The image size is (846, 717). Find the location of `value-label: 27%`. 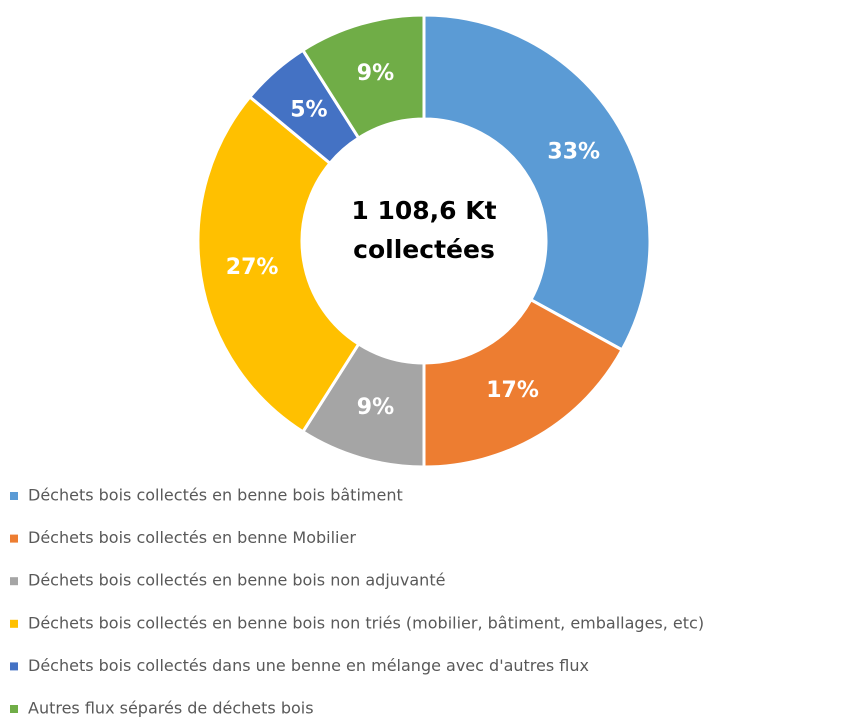

value-label: 27% is located at coordinates (252, 267).